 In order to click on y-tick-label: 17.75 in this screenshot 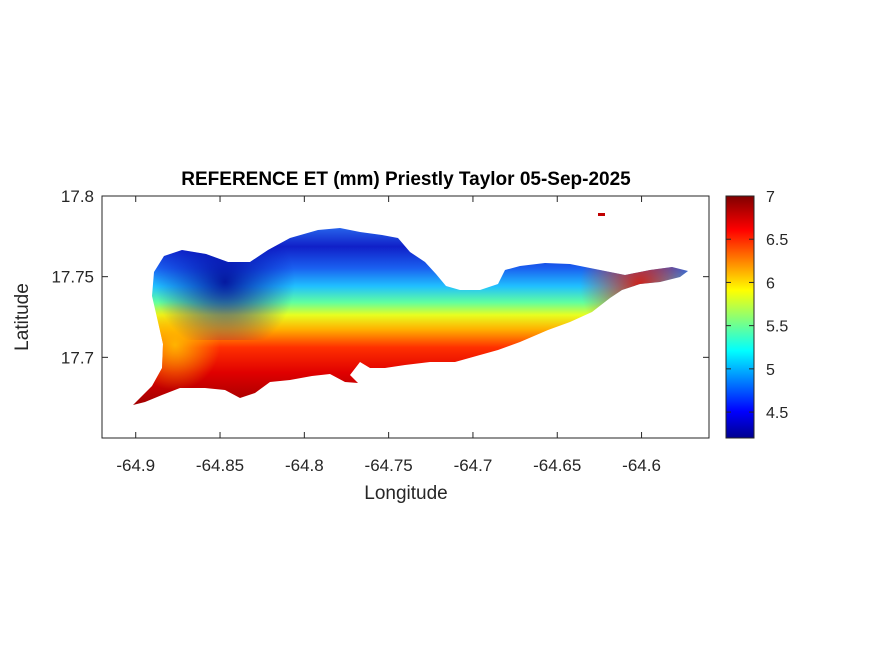, I will do `click(72, 277)`.